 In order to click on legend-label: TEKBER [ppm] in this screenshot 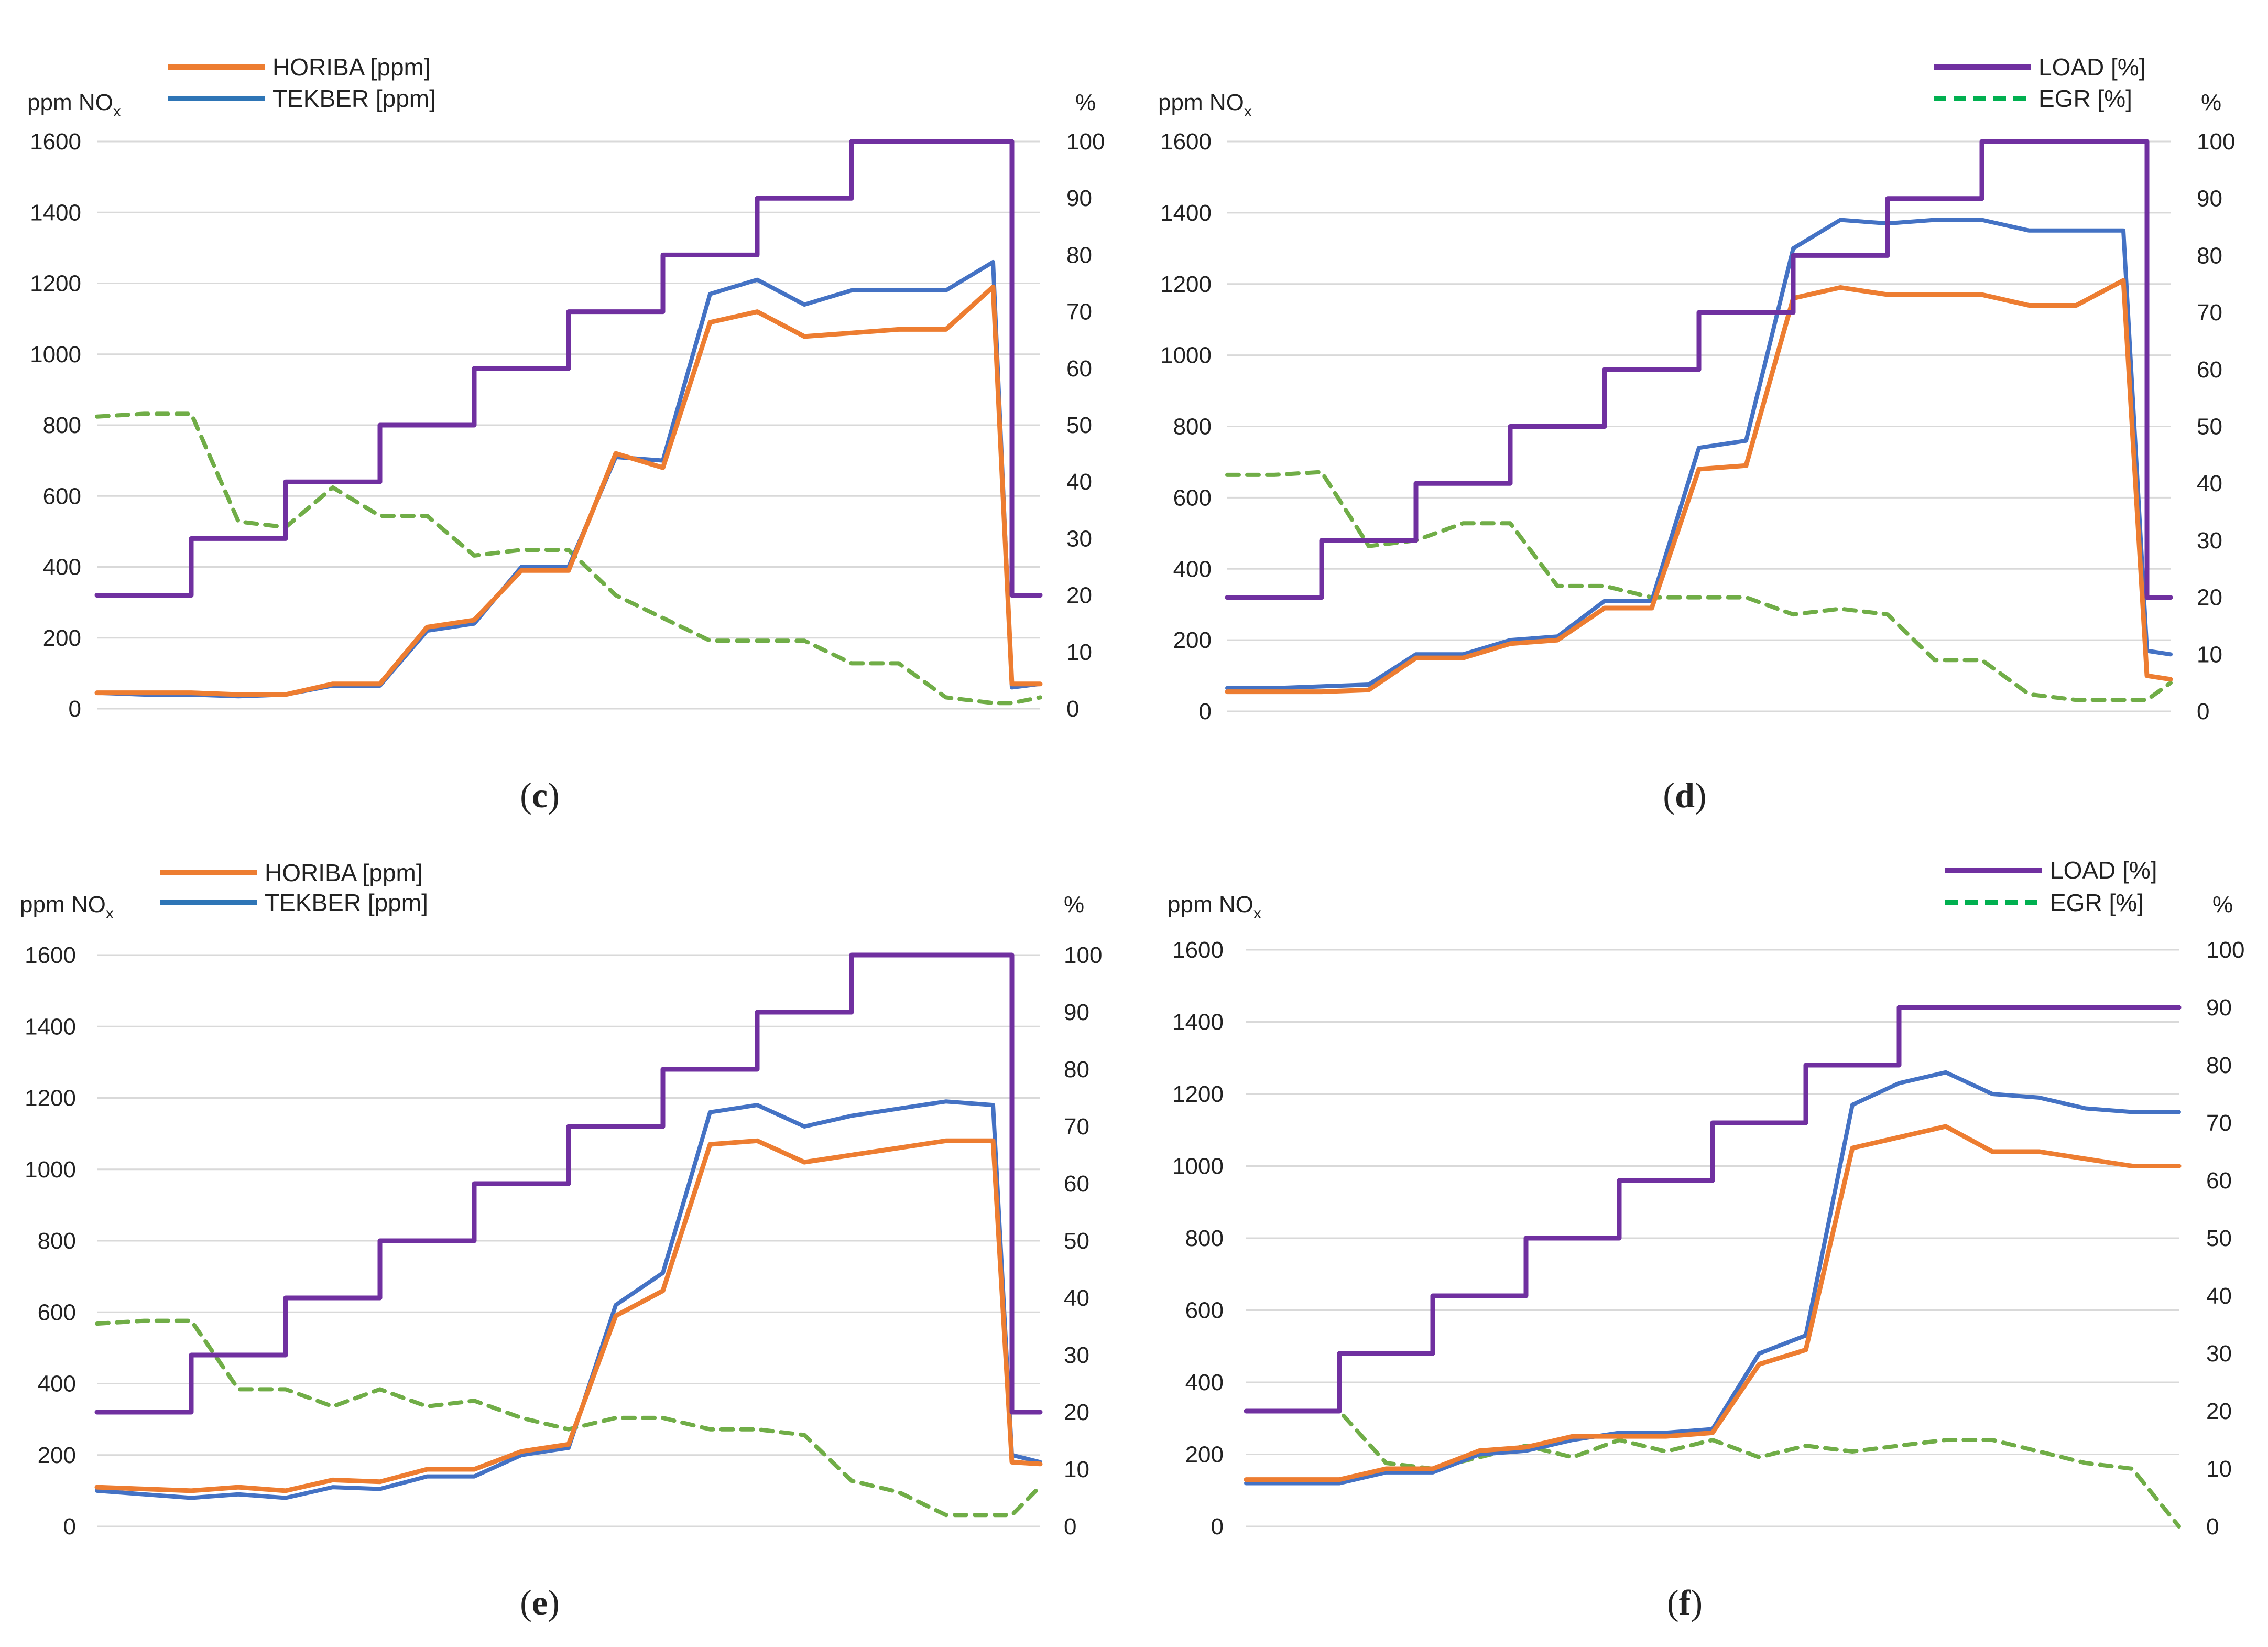, I will do `click(354, 98)`.